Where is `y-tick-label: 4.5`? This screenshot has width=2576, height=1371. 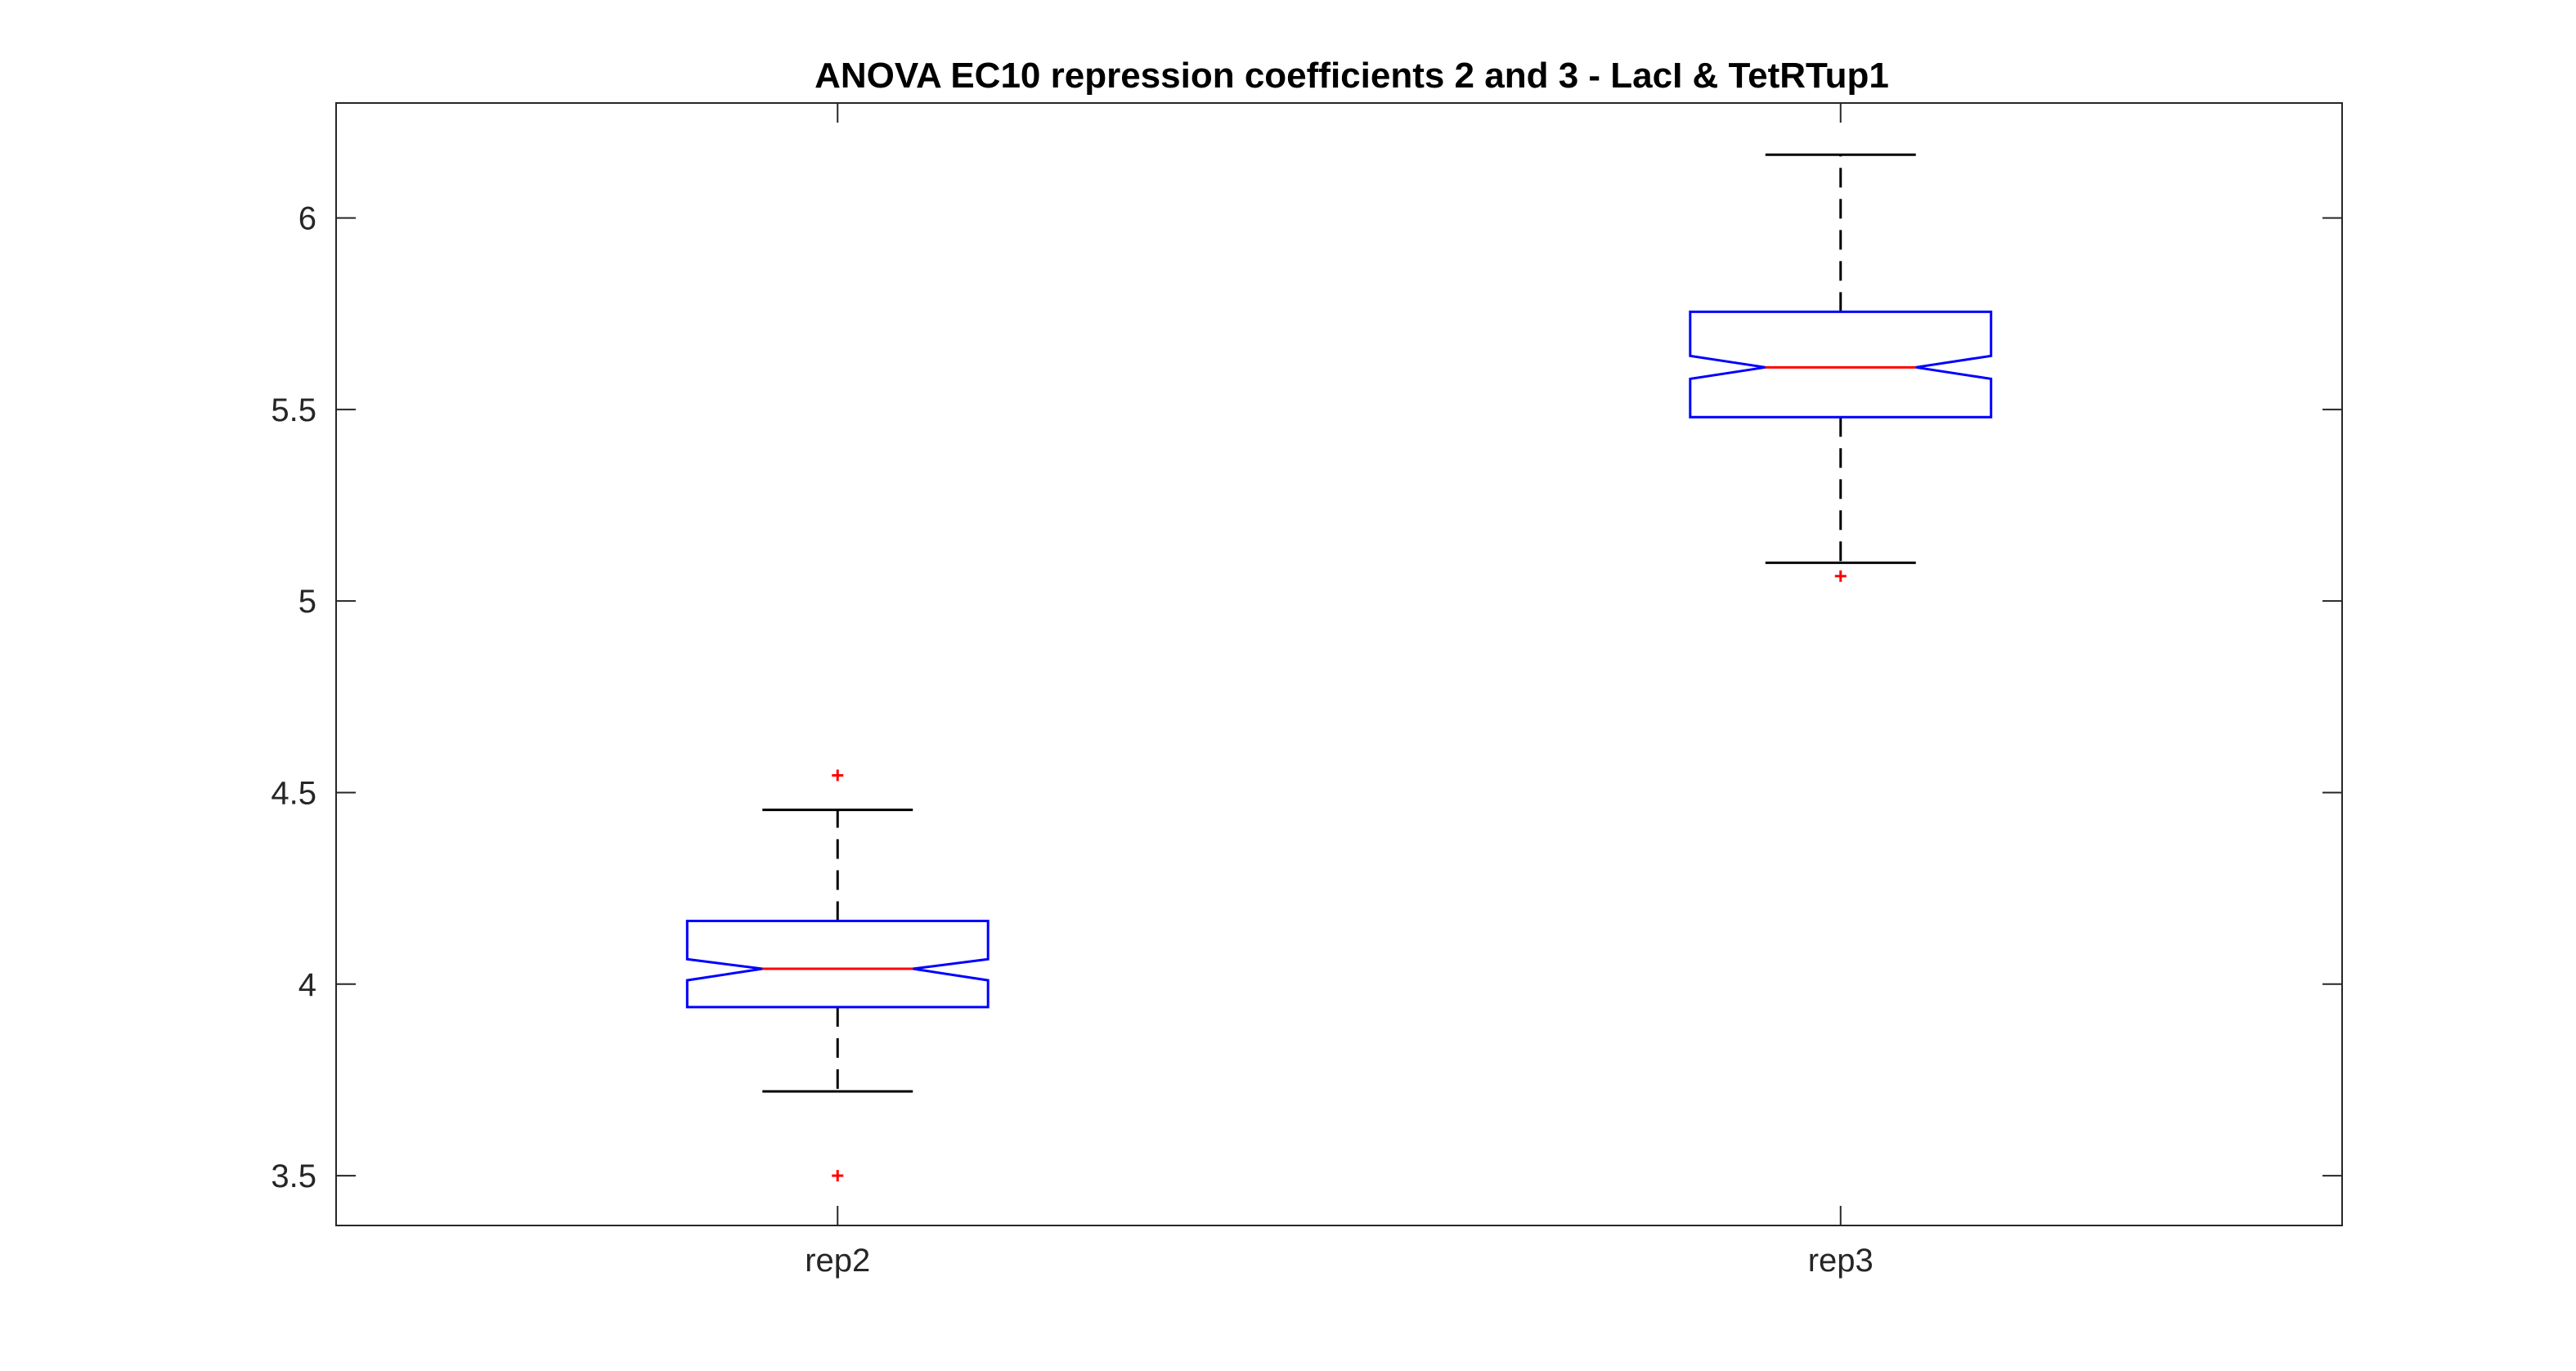
y-tick-label: 4.5 is located at coordinates (293, 793).